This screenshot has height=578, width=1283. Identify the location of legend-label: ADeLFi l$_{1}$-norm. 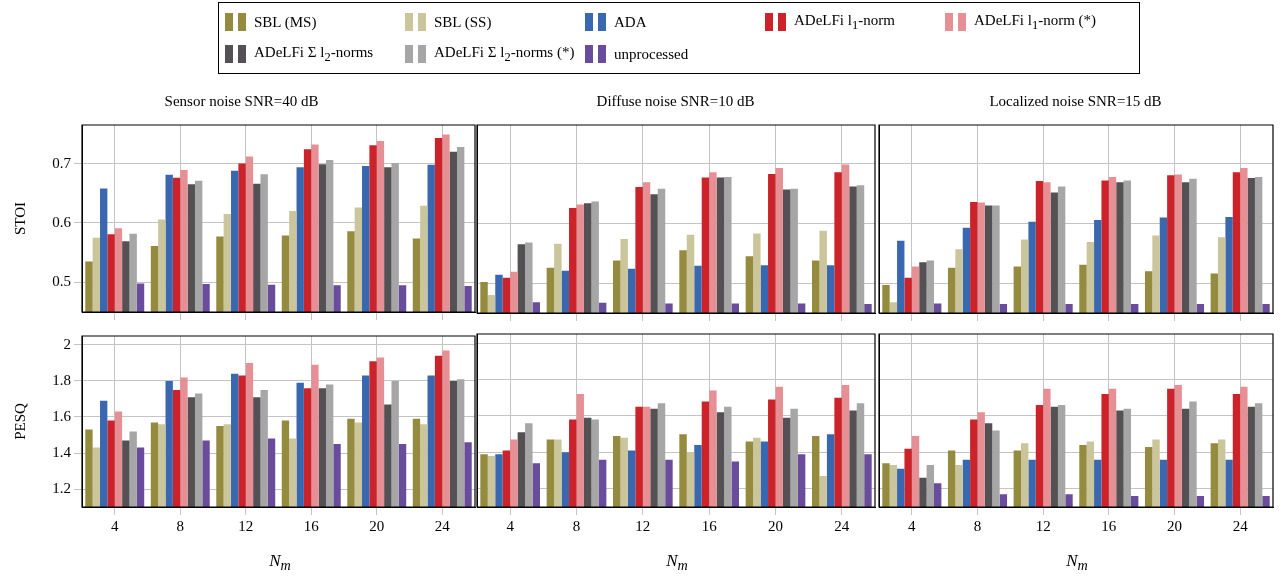
(844, 22).